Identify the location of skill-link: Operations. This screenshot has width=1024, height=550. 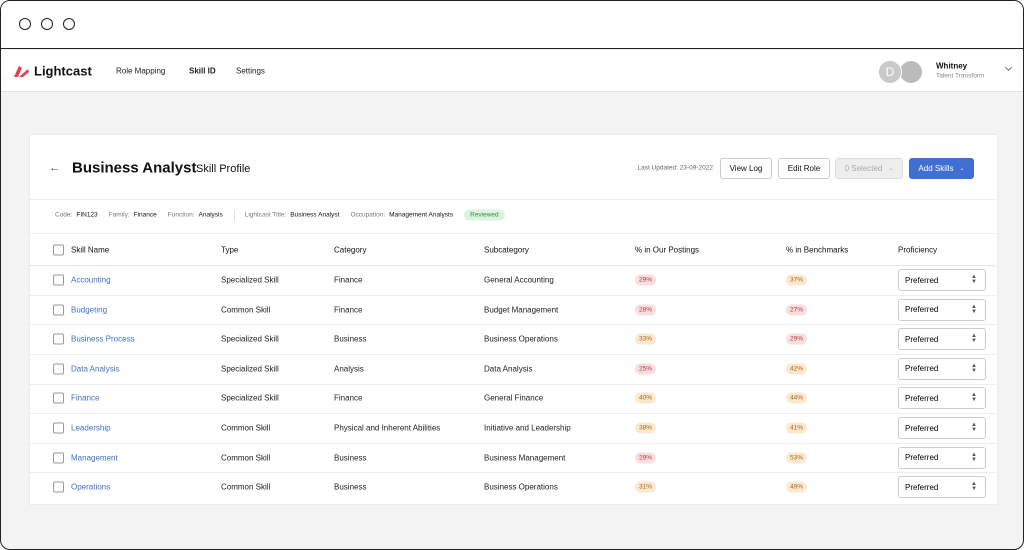
(91, 487).